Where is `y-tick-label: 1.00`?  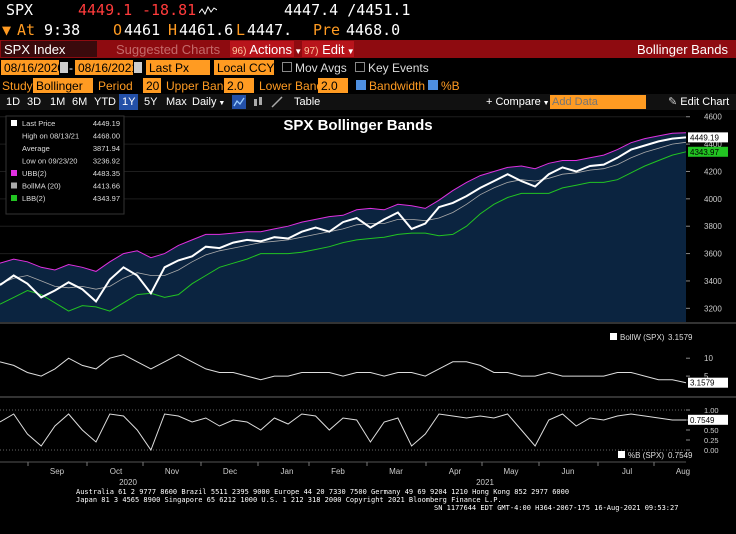
y-tick-label: 1.00 is located at coordinates (711, 410).